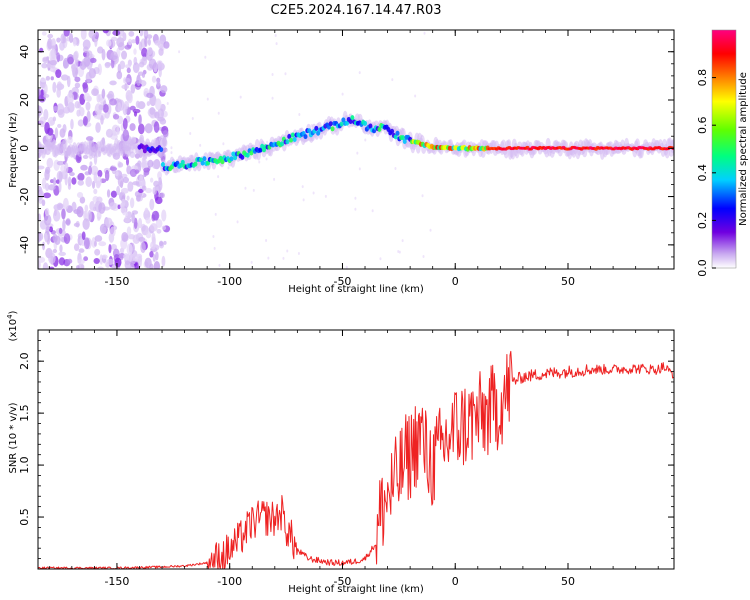 This screenshot has width=750, height=600. I want to click on spectrogram-x-tick-label: -150, so click(116, 281).